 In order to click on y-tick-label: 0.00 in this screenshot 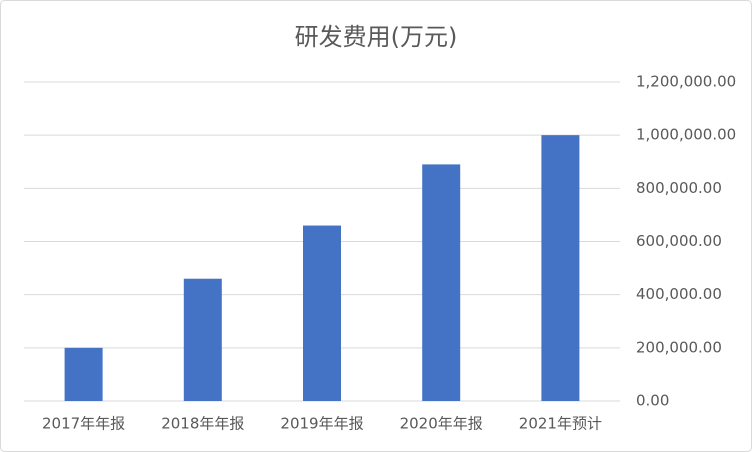, I will do `click(652, 401)`.